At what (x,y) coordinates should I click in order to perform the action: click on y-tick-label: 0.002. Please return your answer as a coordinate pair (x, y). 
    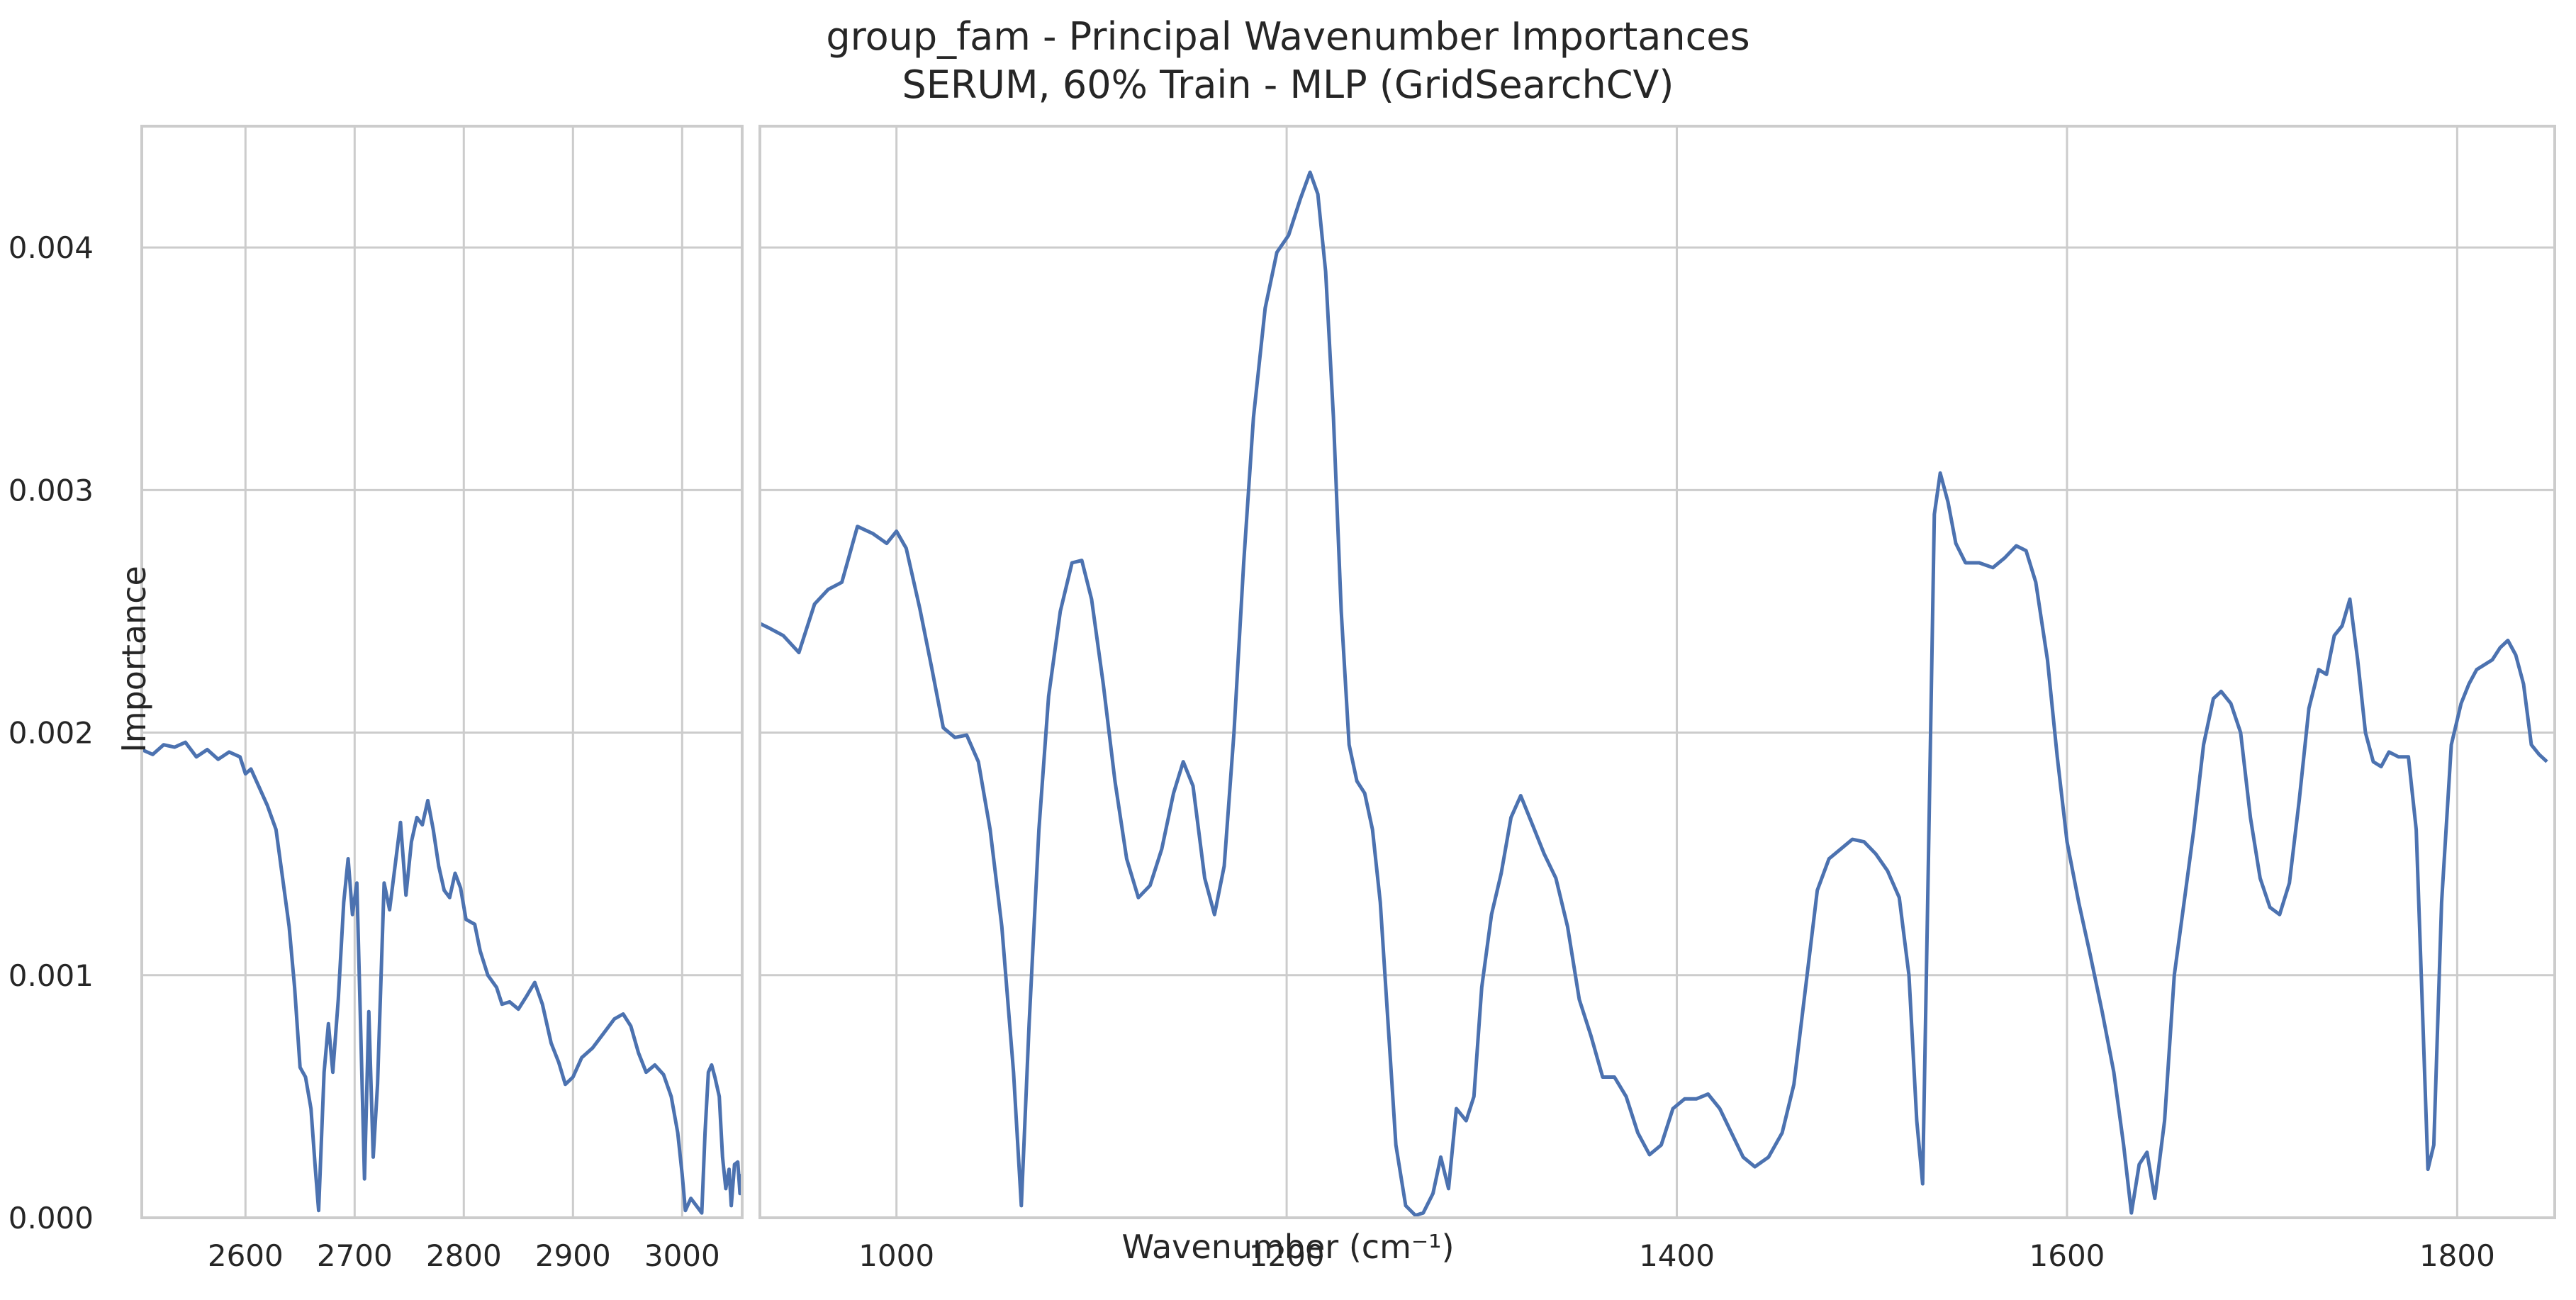
    Looking at the image, I should click on (52, 733).